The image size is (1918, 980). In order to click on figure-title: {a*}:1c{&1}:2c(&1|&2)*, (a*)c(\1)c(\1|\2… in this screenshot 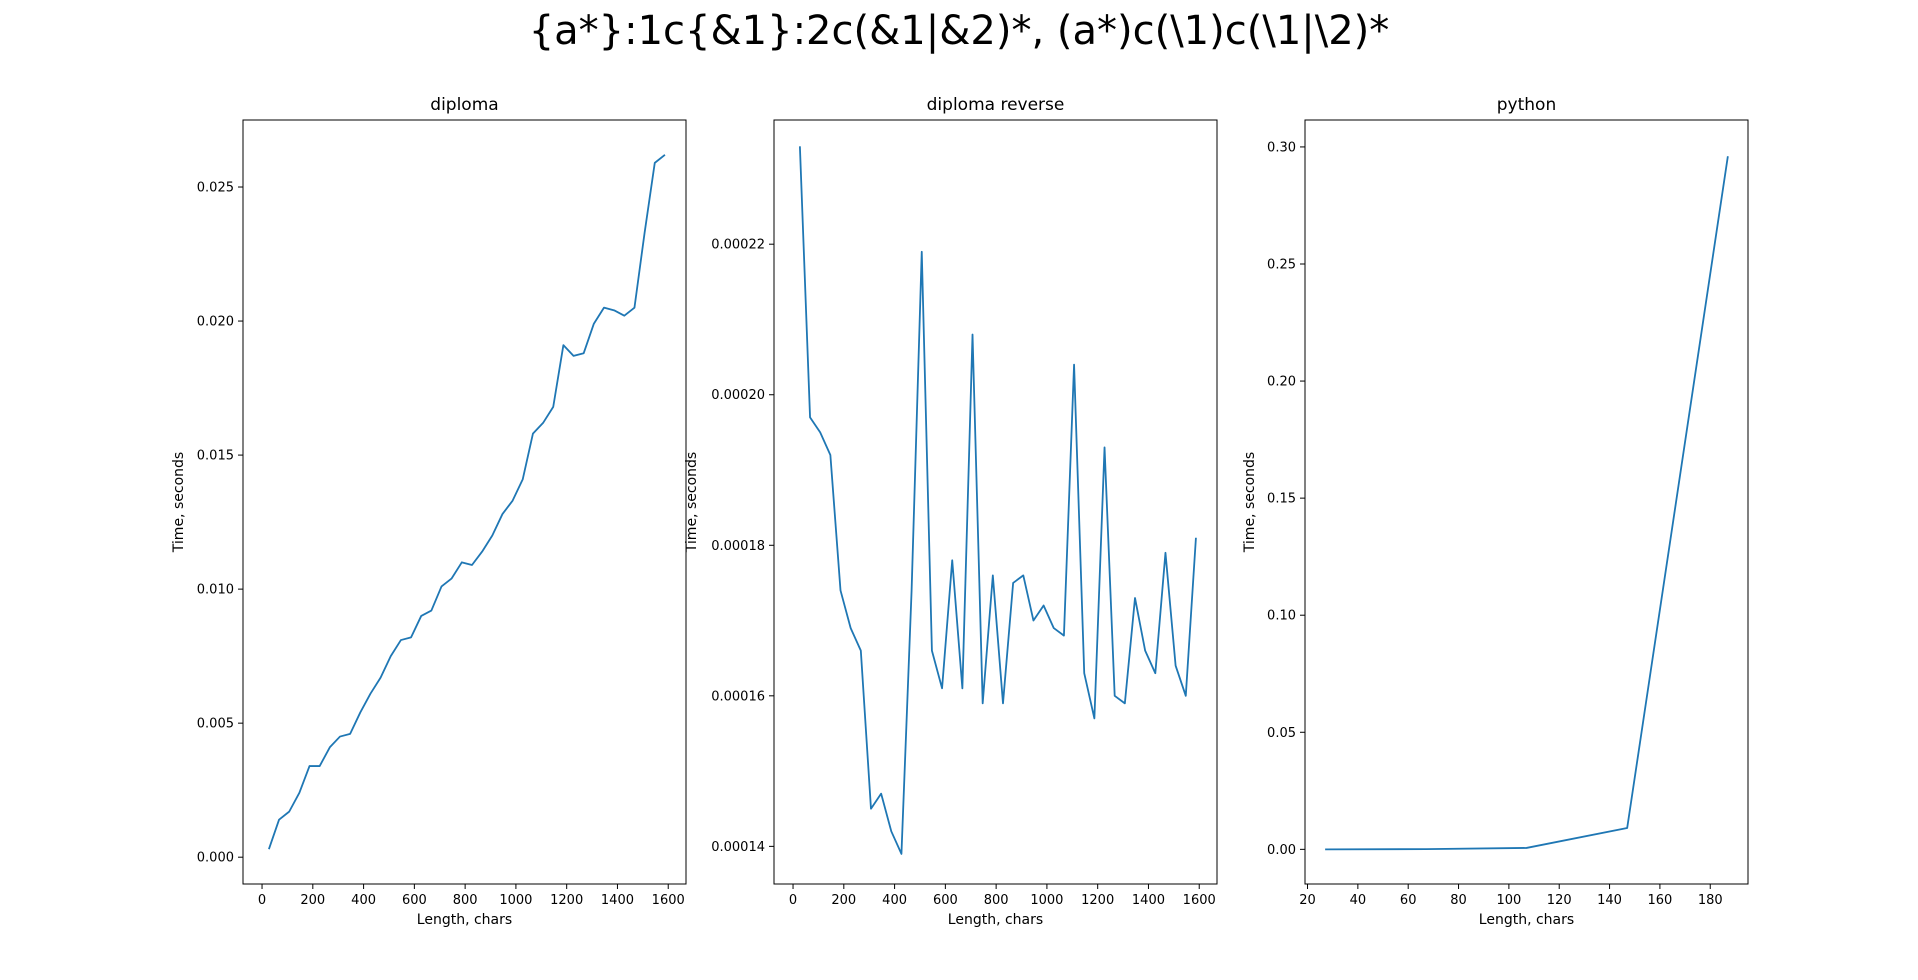, I will do `click(959, 31)`.